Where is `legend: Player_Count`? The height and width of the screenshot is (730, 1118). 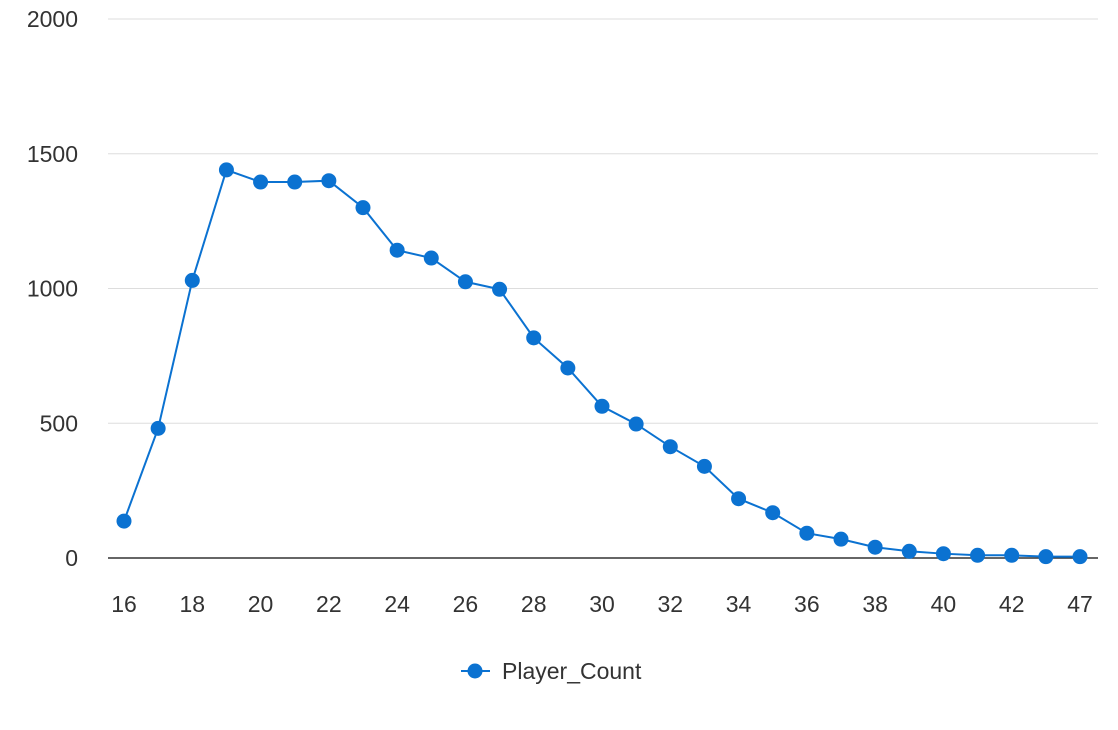
legend: Player_Count is located at coordinates (551, 671).